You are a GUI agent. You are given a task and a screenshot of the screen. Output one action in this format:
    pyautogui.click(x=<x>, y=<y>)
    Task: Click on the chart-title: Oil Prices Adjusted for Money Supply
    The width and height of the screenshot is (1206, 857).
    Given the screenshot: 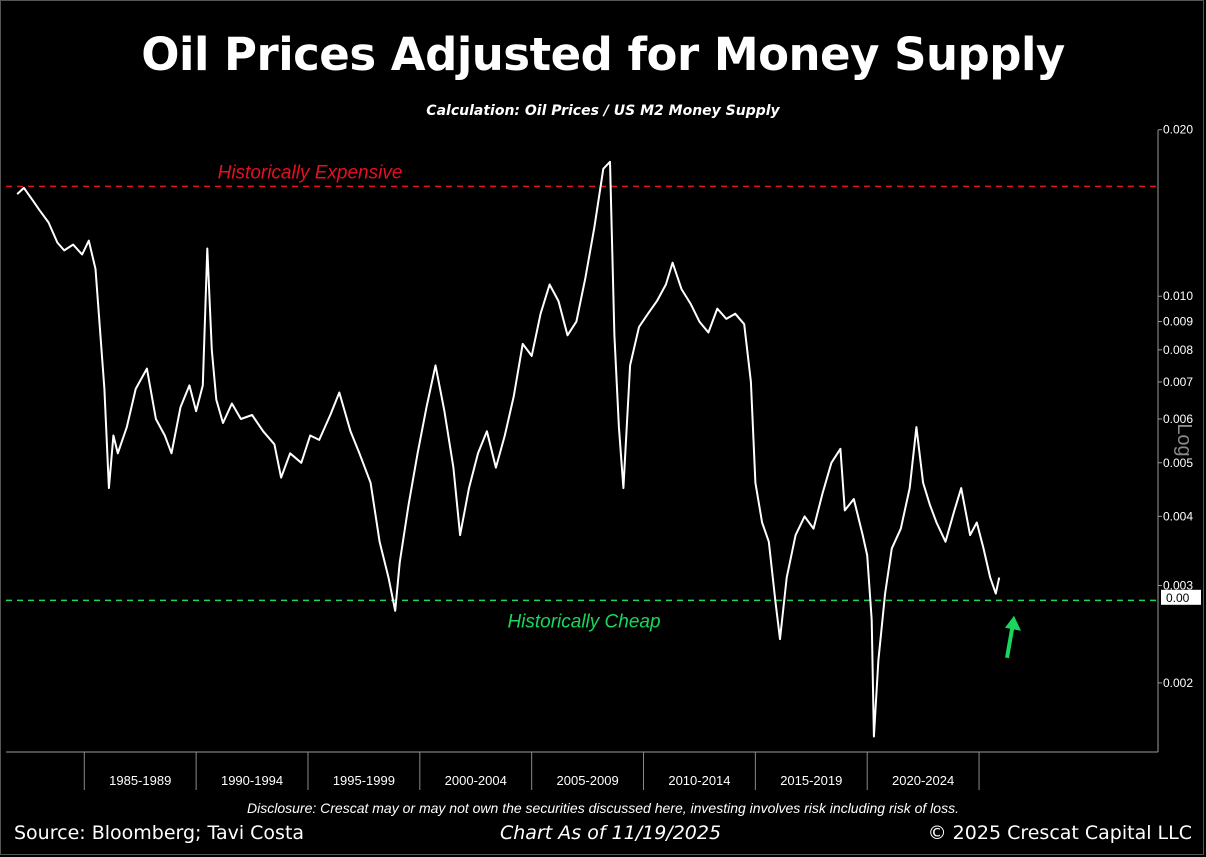 What is the action you would take?
    pyautogui.click(x=603, y=54)
    